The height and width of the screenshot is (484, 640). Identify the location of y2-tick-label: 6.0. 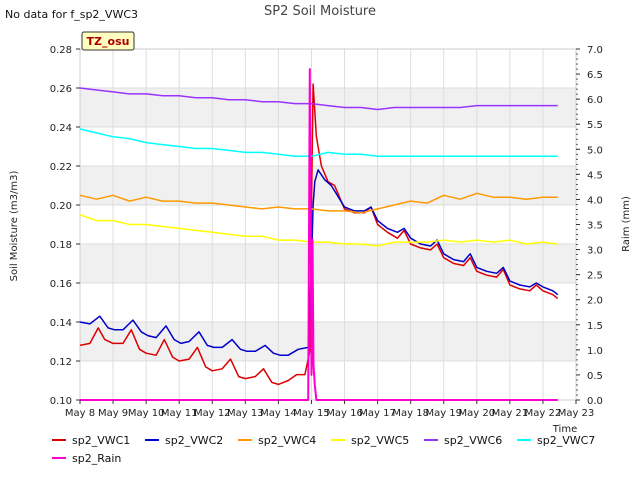
(595, 100).